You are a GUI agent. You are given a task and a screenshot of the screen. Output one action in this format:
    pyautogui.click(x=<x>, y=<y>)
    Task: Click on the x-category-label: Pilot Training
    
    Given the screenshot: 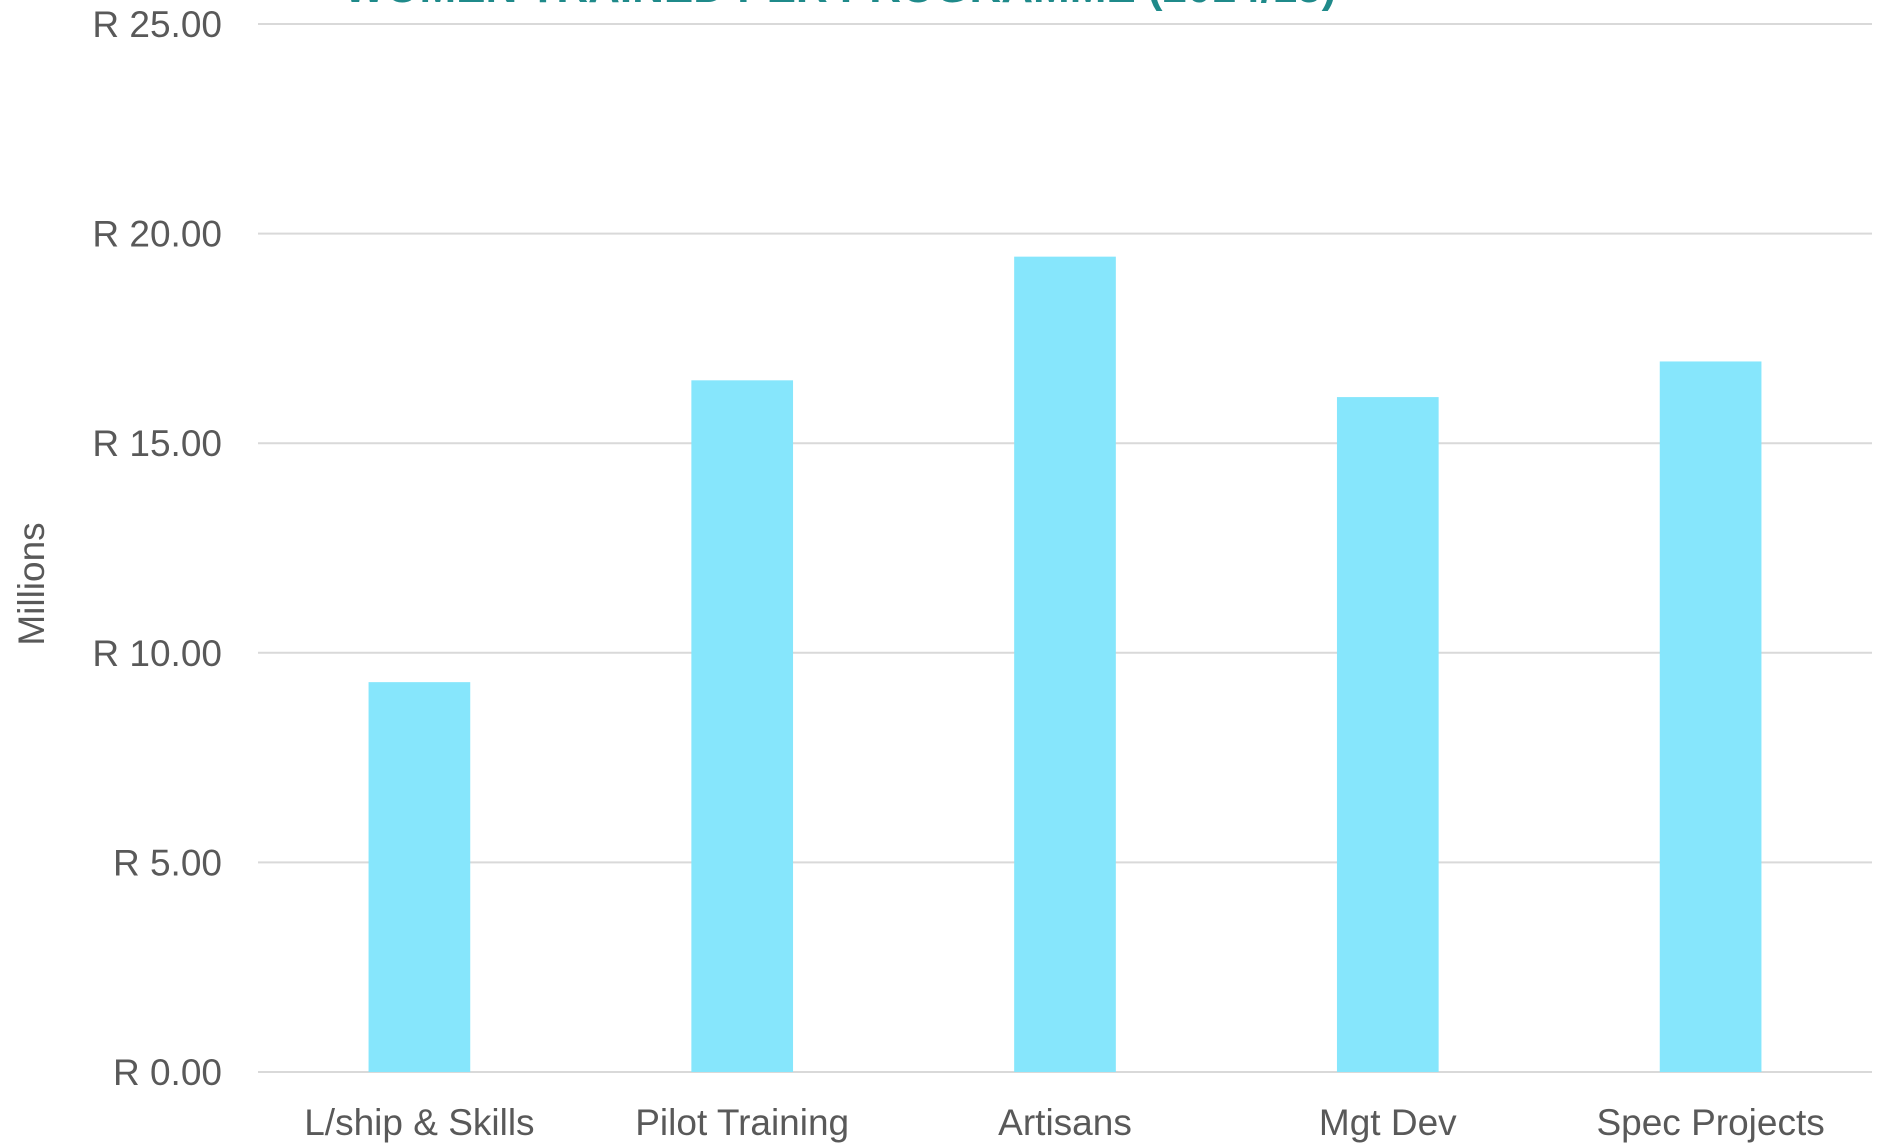 What is the action you would take?
    pyautogui.click(x=742, y=1122)
    